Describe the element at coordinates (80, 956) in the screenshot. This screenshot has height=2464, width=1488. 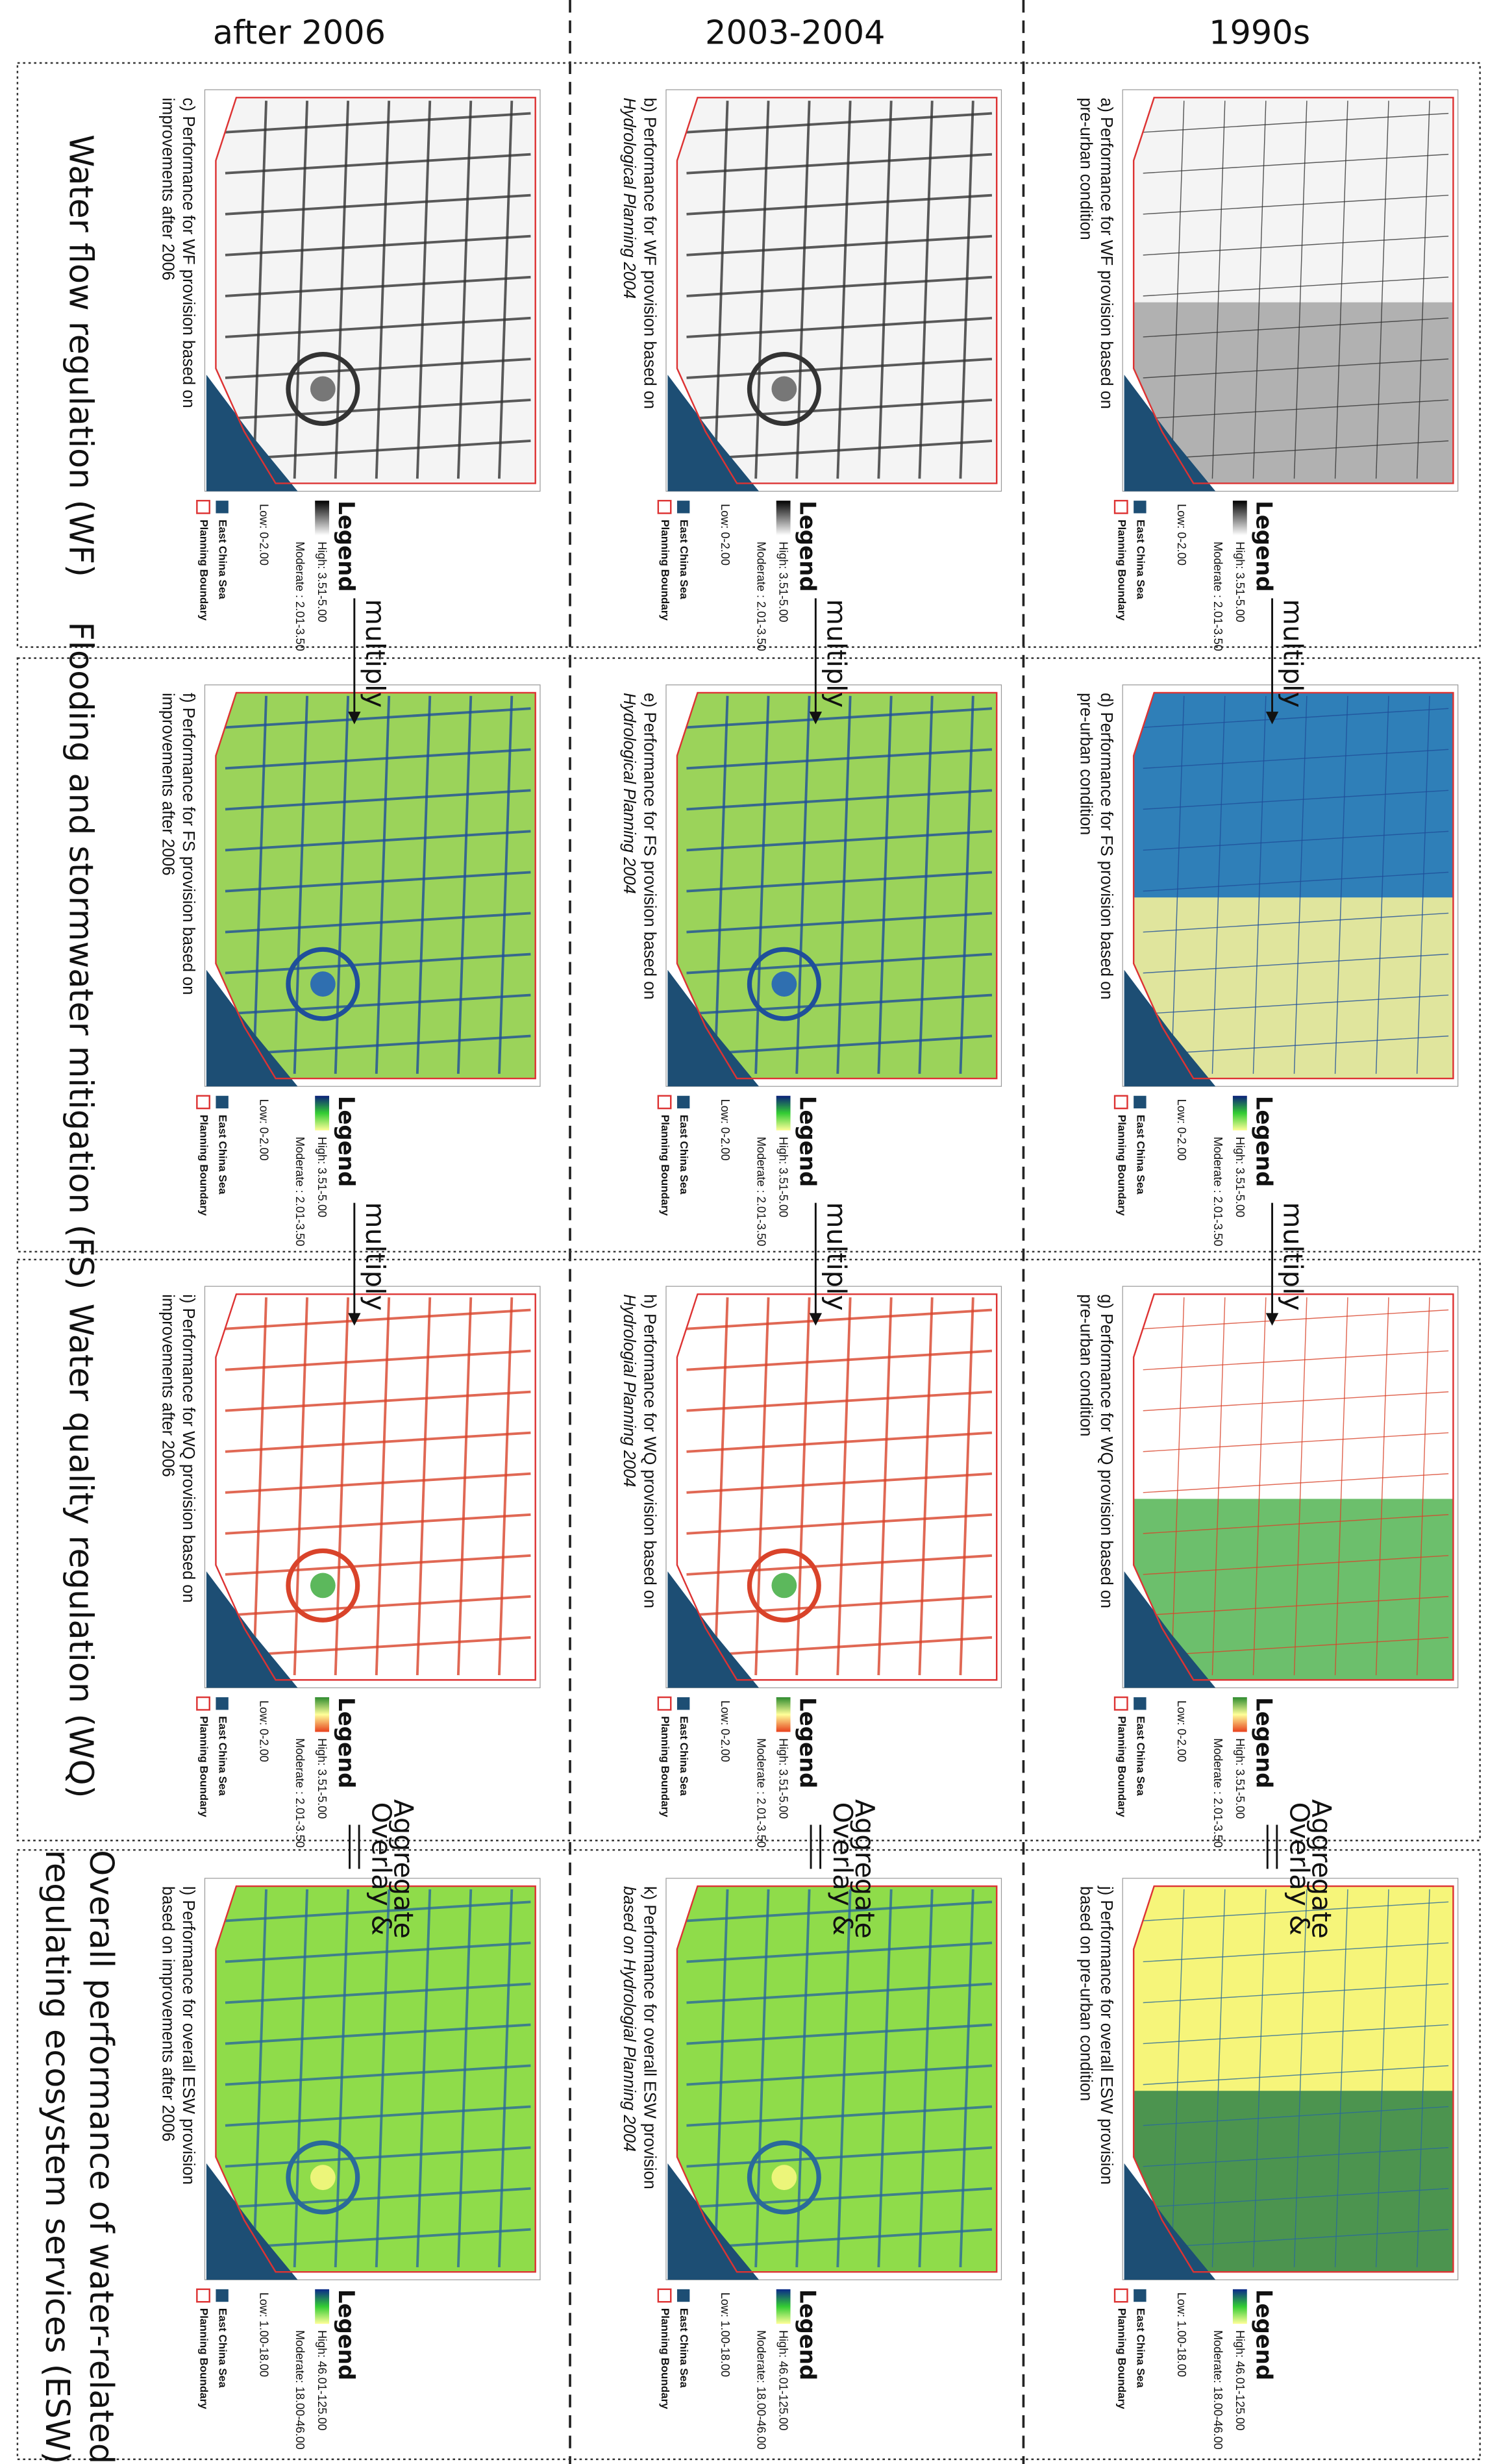
I see `row-label: Flooding and stormwater mitigation (FS)` at that location.